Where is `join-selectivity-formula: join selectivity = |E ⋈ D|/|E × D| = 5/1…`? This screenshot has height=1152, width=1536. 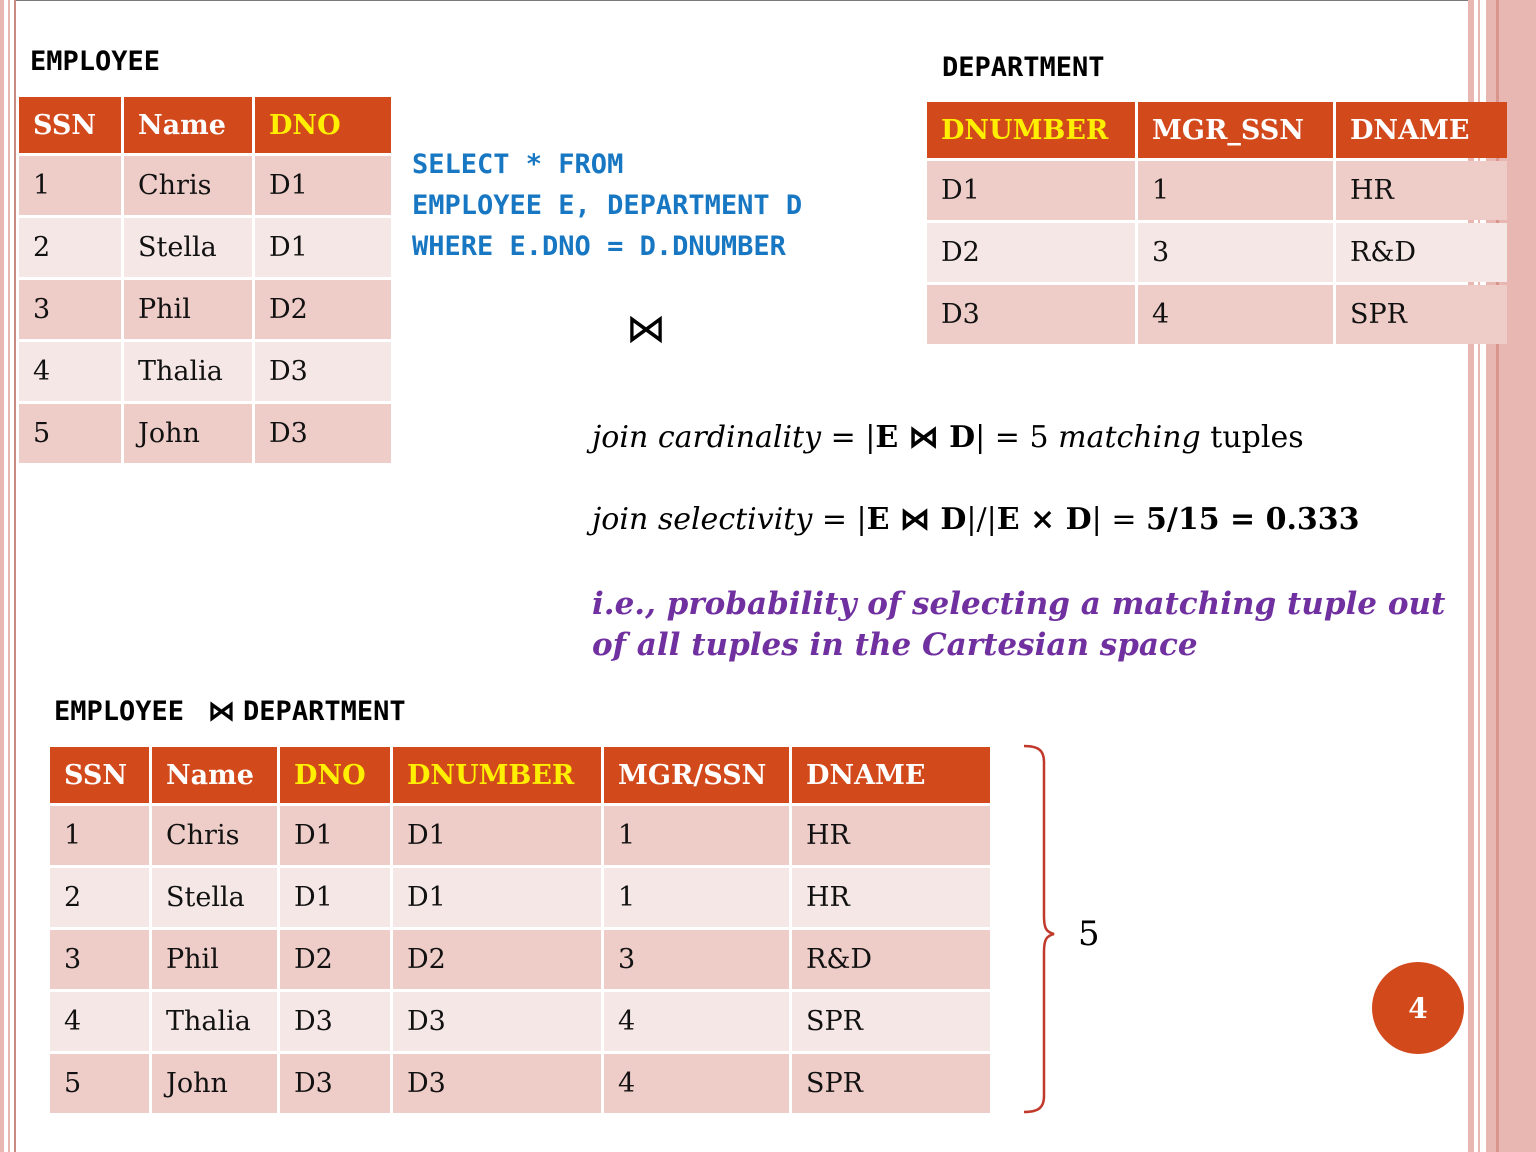
join-selectivity-formula: join selectivity = |E ⋈ D|/|E × D| = 5/1… is located at coordinates (976, 519).